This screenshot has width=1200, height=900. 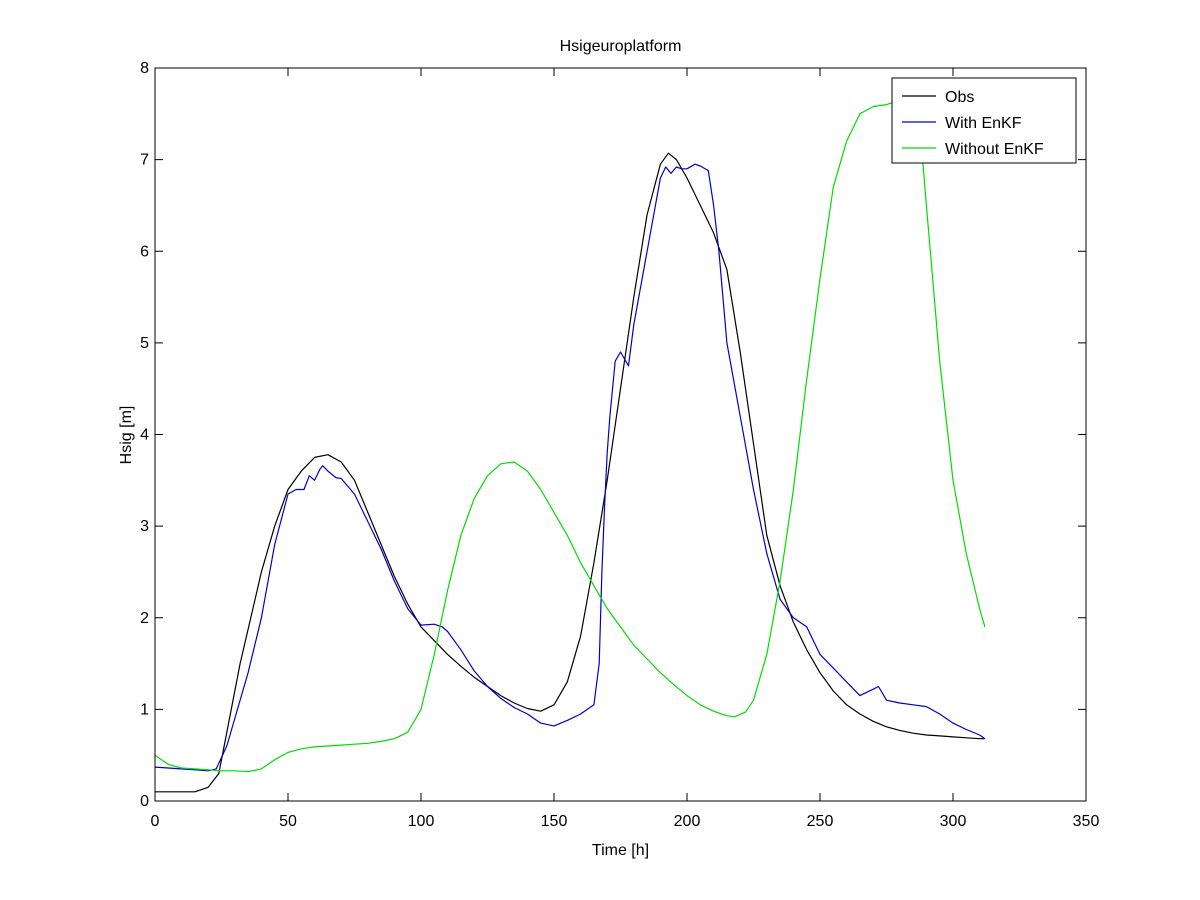 What do you see at coordinates (144, 160) in the screenshot?
I see `y-tick-label: 7` at bounding box center [144, 160].